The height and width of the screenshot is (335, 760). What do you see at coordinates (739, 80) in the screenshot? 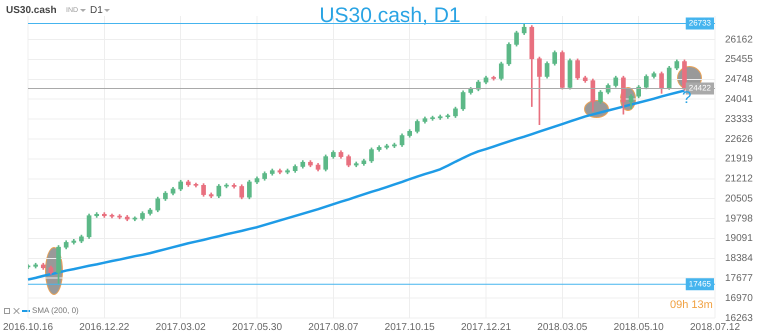
I see `y-tick-label: 24748` at bounding box center [739, 80].